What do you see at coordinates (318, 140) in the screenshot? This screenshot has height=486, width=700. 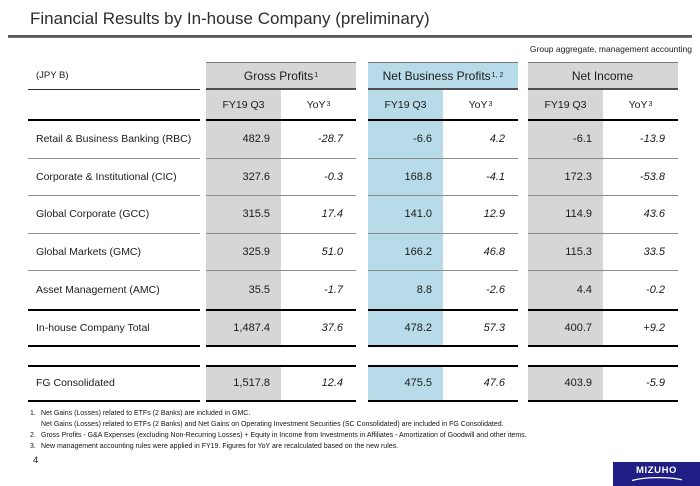 I see `cell-gross-yoy: -28.7` at bounding box center [318, 140].